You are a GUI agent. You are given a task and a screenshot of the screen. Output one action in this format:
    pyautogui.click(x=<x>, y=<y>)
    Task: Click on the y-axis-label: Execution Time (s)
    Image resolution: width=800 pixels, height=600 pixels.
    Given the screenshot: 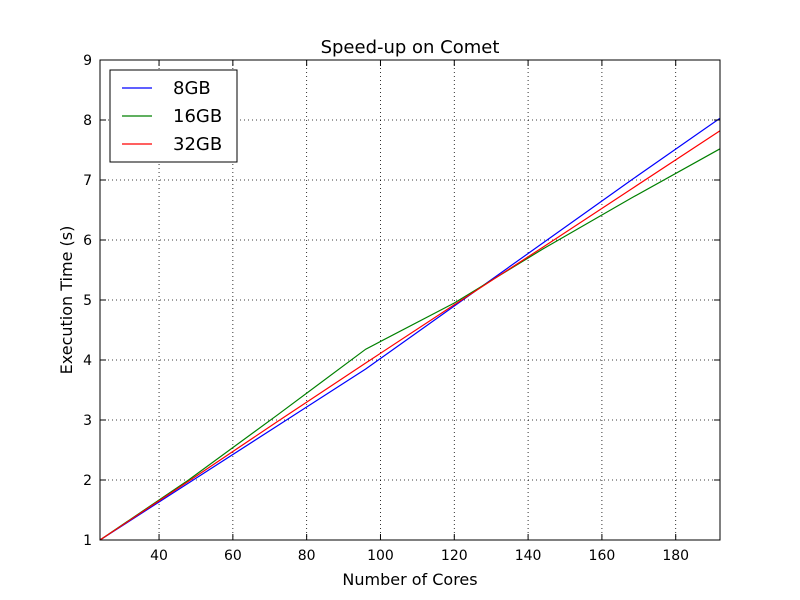 What is the action you would take?
    pyautogui.click(x=66, y=300)
    